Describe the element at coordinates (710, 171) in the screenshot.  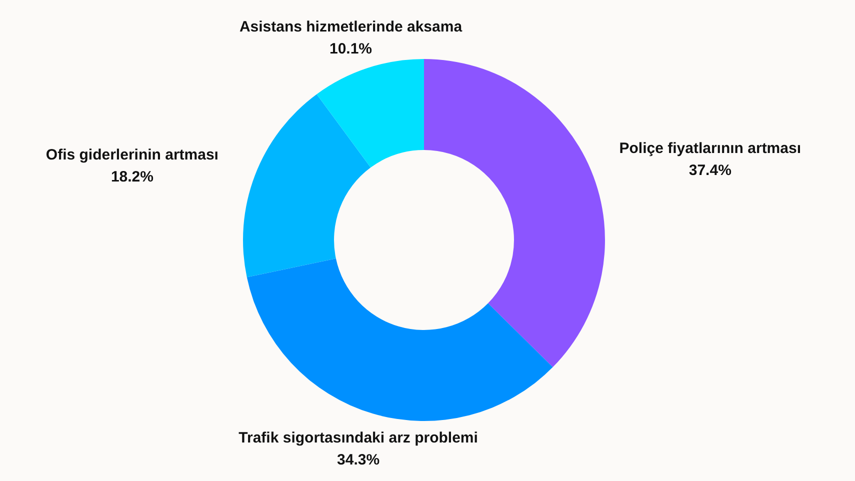
I see `data-label: 37.4%` at that location.